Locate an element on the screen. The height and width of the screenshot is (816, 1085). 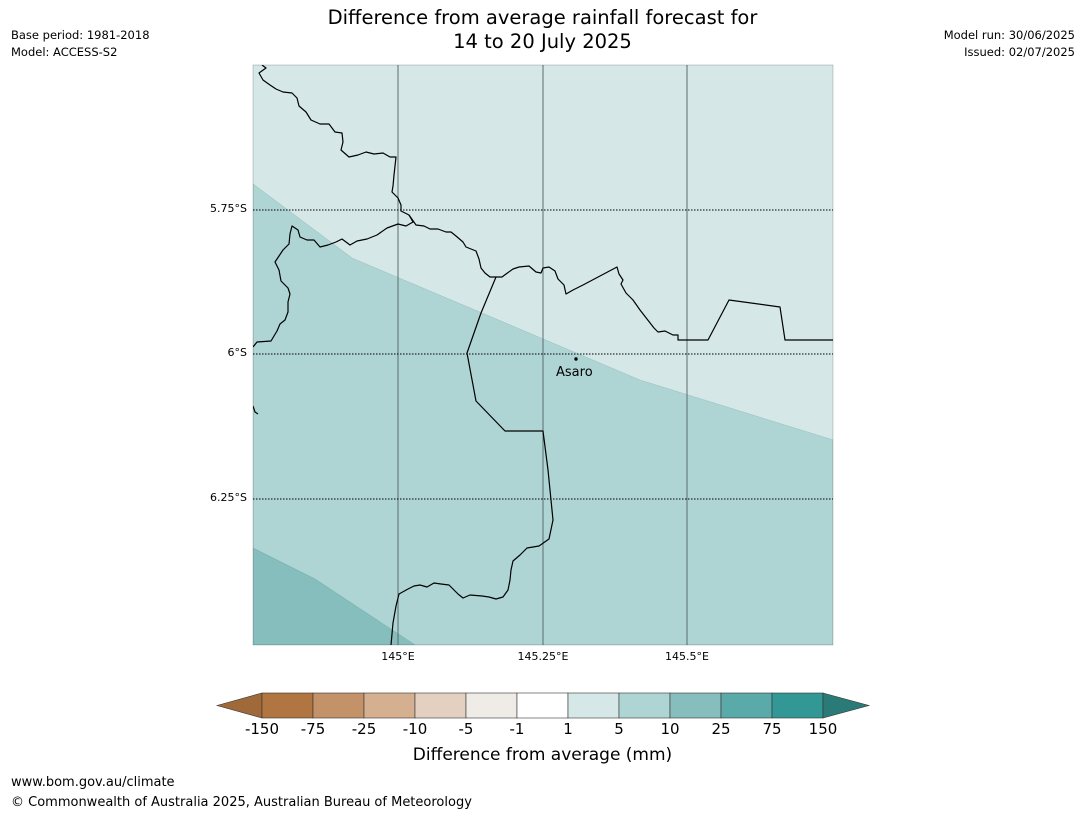
town-label-asaro: Asaro is located at coordinates (574, 372).